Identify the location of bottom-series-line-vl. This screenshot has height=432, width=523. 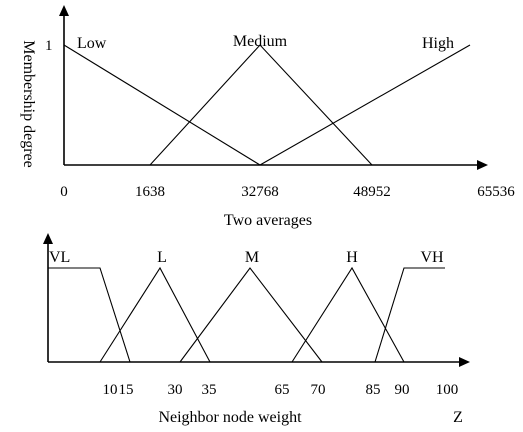
(89, 315).